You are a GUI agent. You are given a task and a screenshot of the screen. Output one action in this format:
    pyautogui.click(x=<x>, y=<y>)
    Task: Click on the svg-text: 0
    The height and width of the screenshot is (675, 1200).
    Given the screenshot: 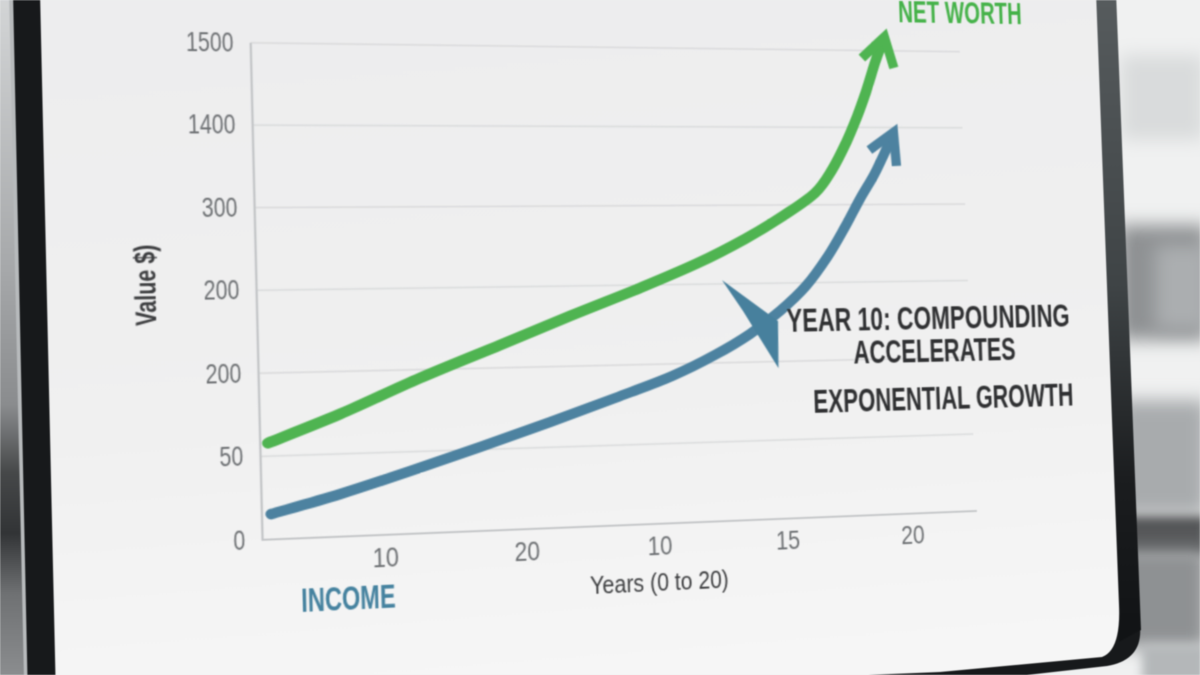 What is the action you would take?
    pyautogui.click(x=239, y=540)
    